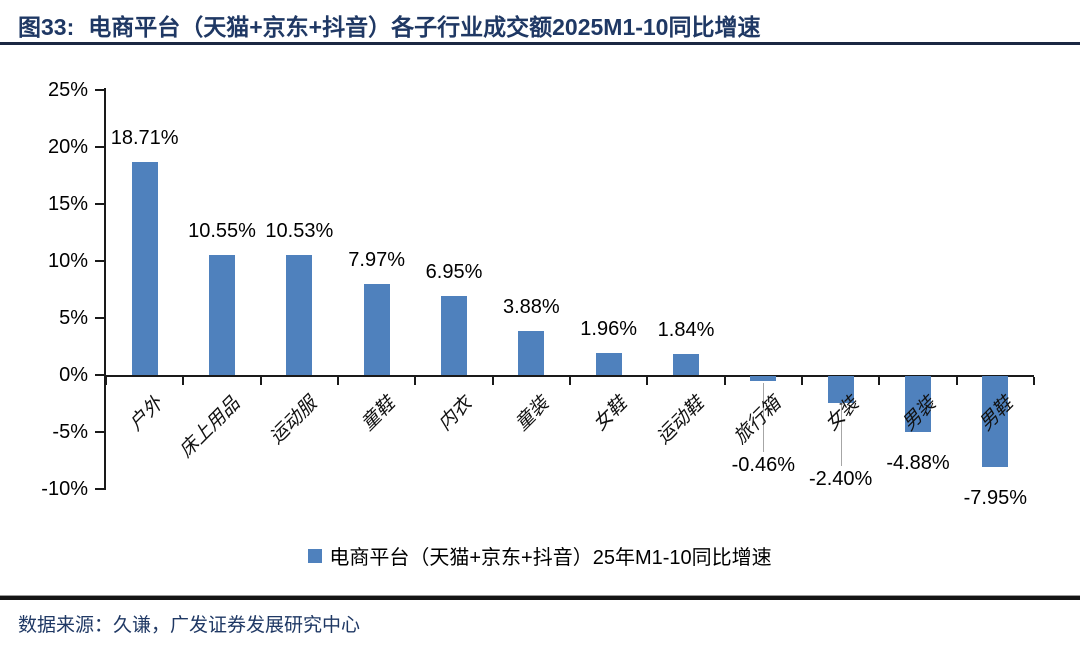 The width and height of the screenshot is (1080, 649). I want to click on y-tick-label: 5%, so click(73, 318).